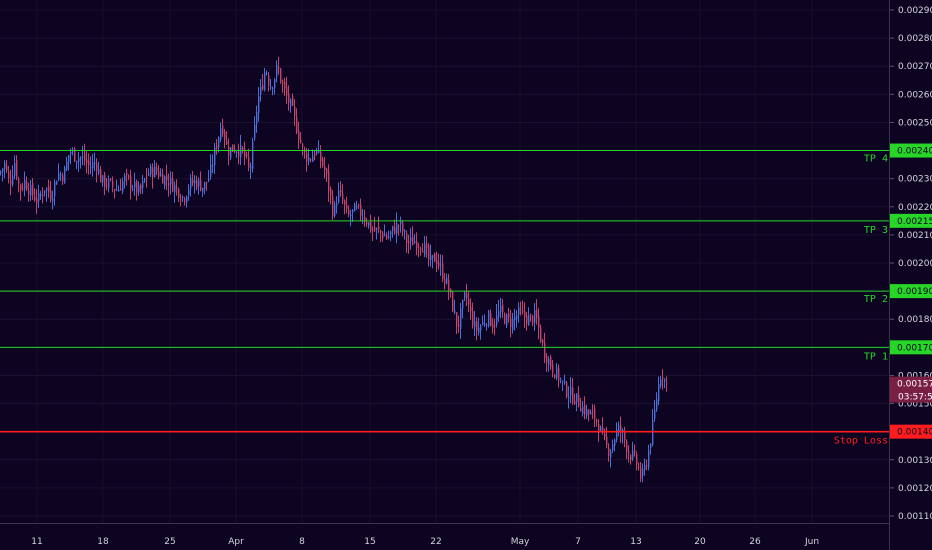 This screenshot has width=932, height=550. What do you see at coordinates (103, 542) in the screenshot?
I see `x-tick-label: 18` at bounding box center [103, 542].